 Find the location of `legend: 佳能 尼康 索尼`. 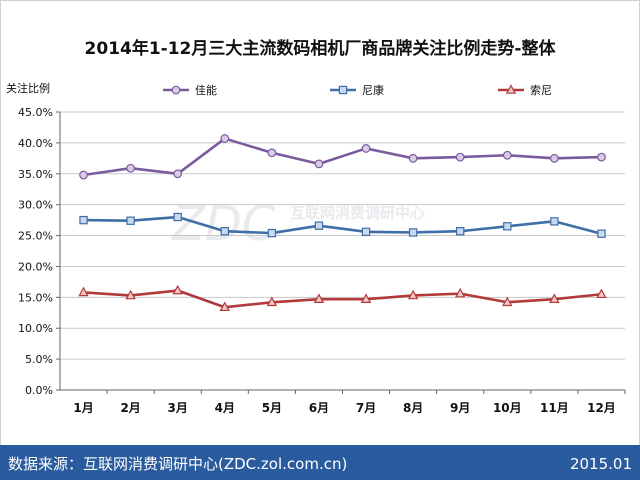

legend: 佳能 尼康 索尼 is located at coordinates (357, 90).